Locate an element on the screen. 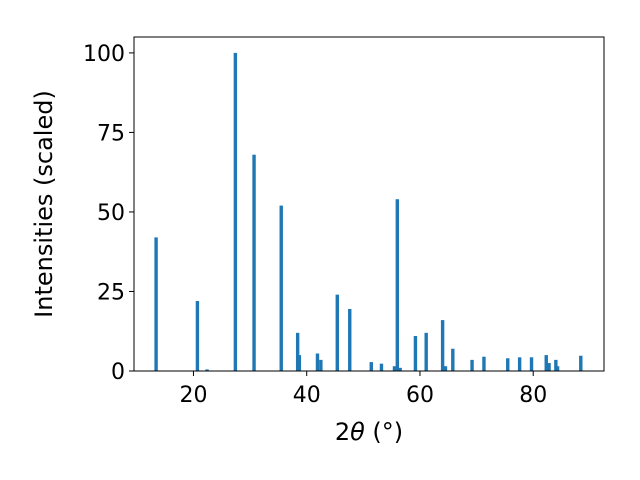 The image size is (640, 480). x-axis-ticks: 20 40 60 80 is located at coordinates (363, 389).